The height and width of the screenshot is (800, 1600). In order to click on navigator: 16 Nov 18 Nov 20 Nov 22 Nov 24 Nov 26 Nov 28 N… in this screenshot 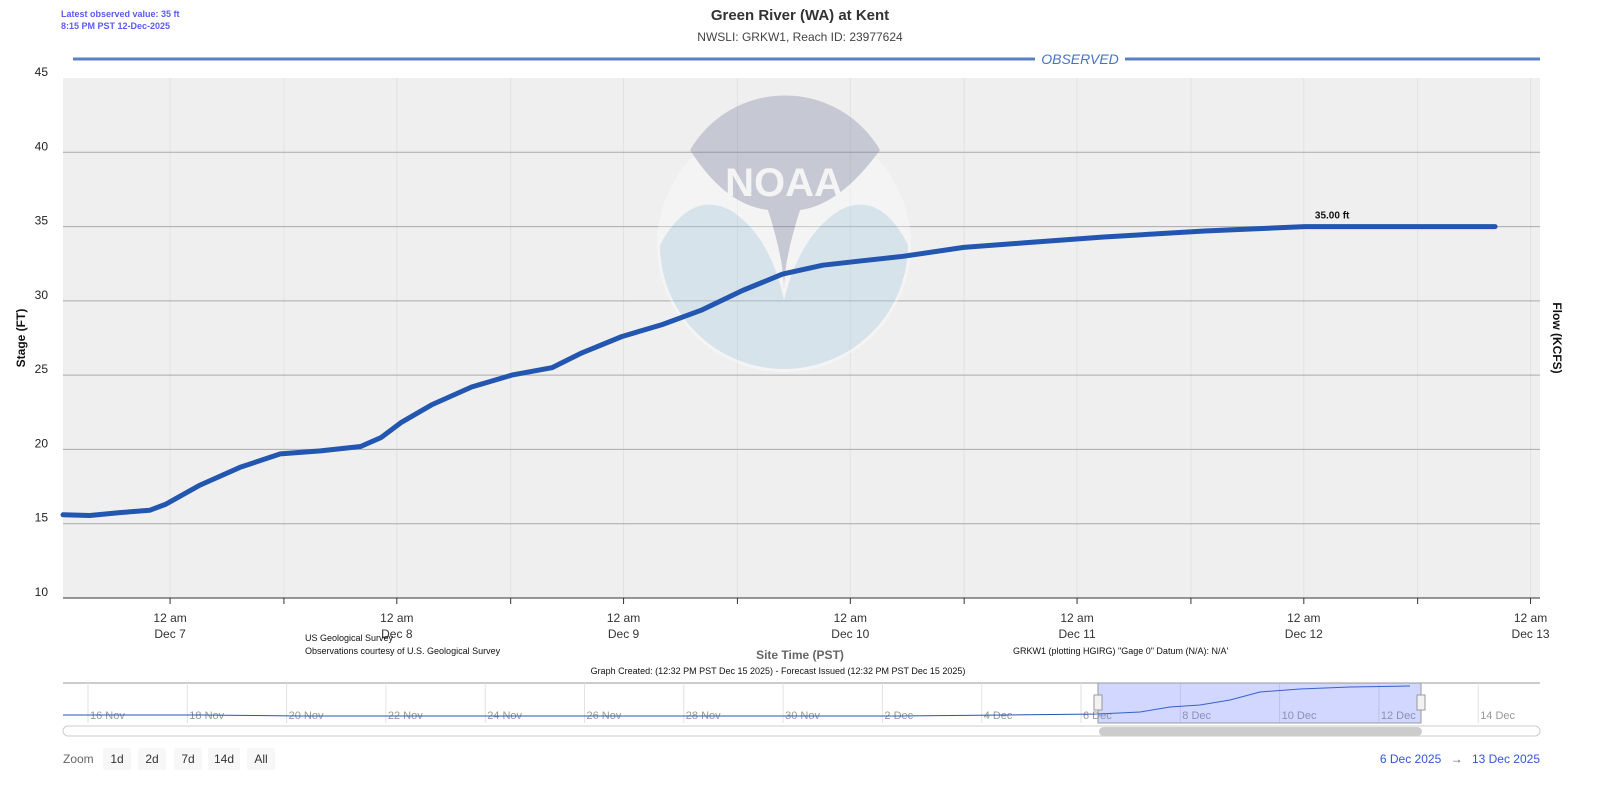, I will do `click(801, 709)`.